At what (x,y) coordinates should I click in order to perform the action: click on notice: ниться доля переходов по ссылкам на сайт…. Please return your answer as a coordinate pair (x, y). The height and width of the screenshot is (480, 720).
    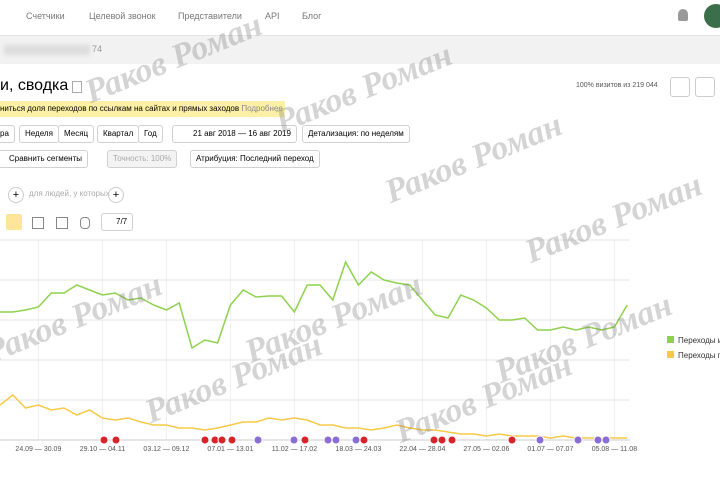
    Looking at the image, I should click on (142, 109).